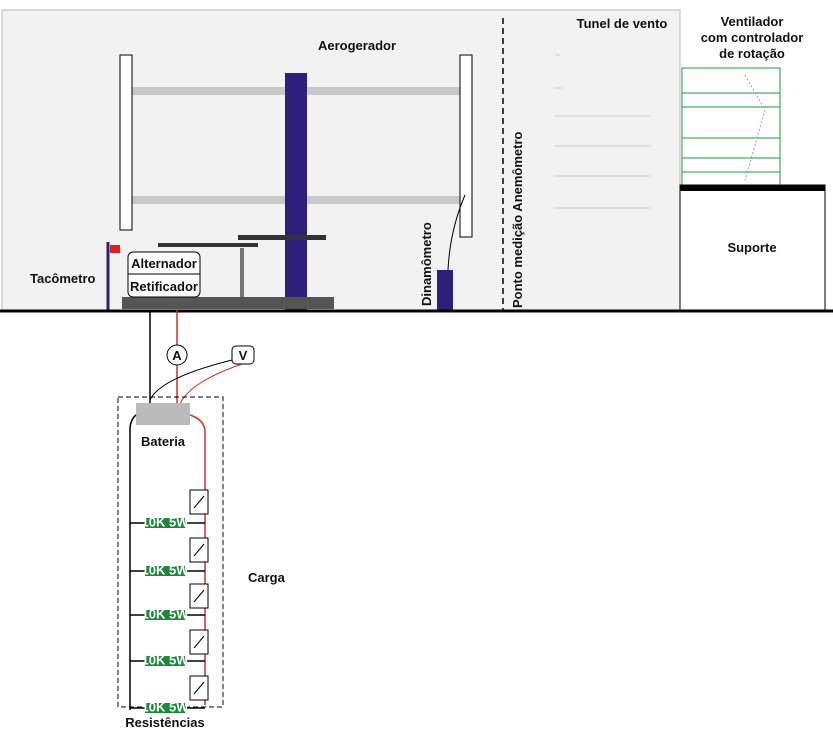  What do you see at coordinates (357, 45) in the screenshot?
I see `turbine-label: Aerogerador` at bounding box center [357, 45].